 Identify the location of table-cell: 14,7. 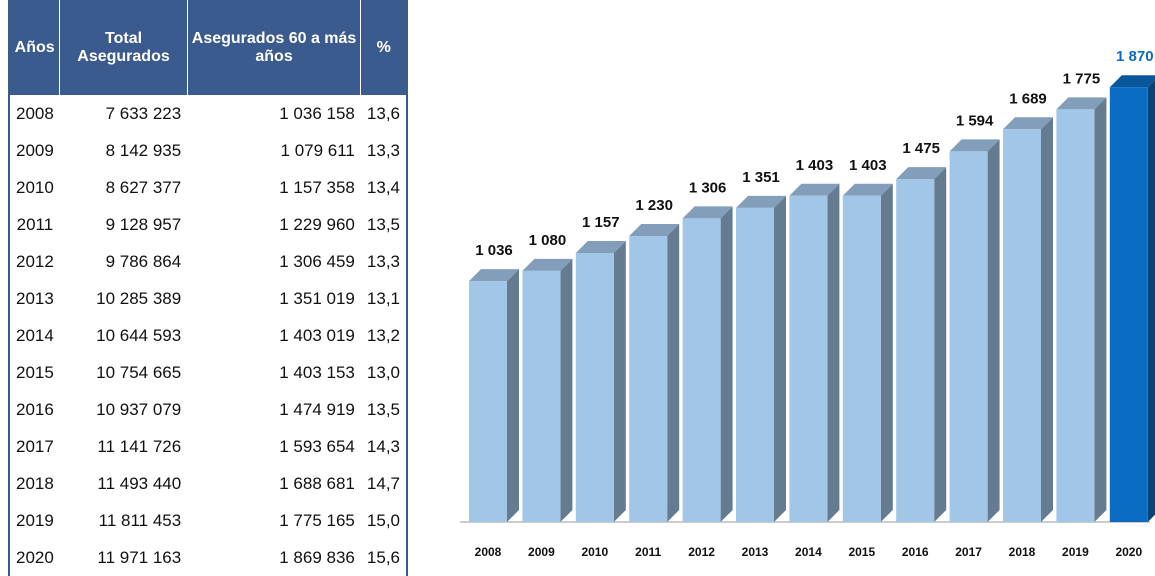
(383, 483).